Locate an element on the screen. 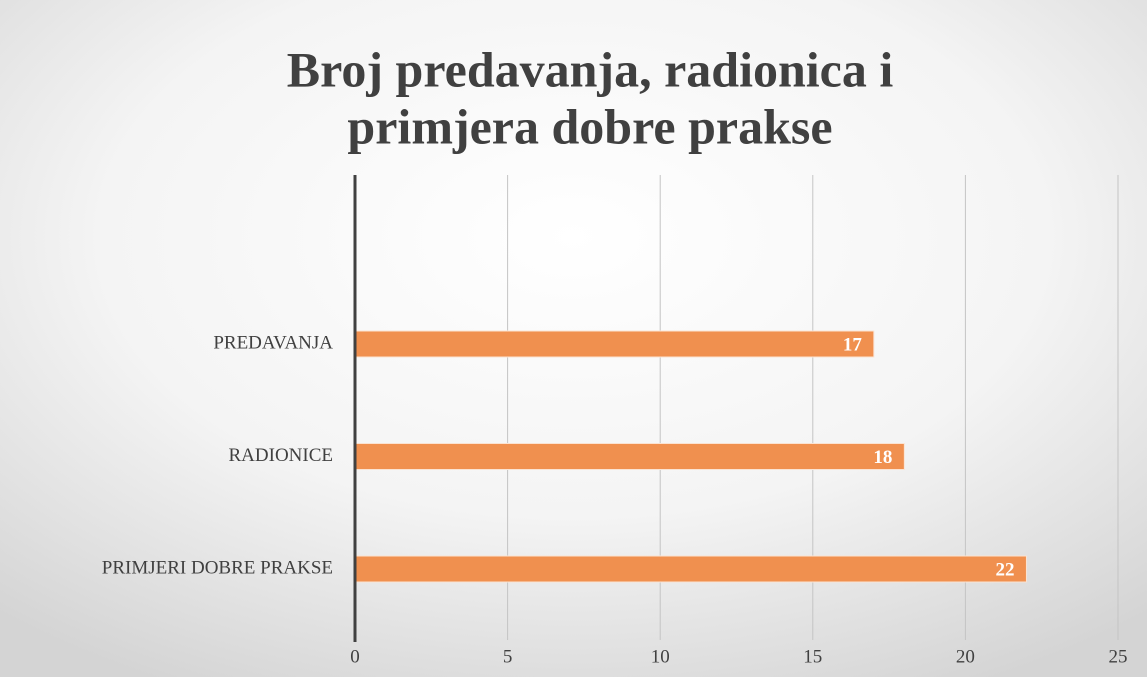 This screenshot has width=1147, height=677. y-tick-label: RADIONICE is located at coordinates (281, 455).